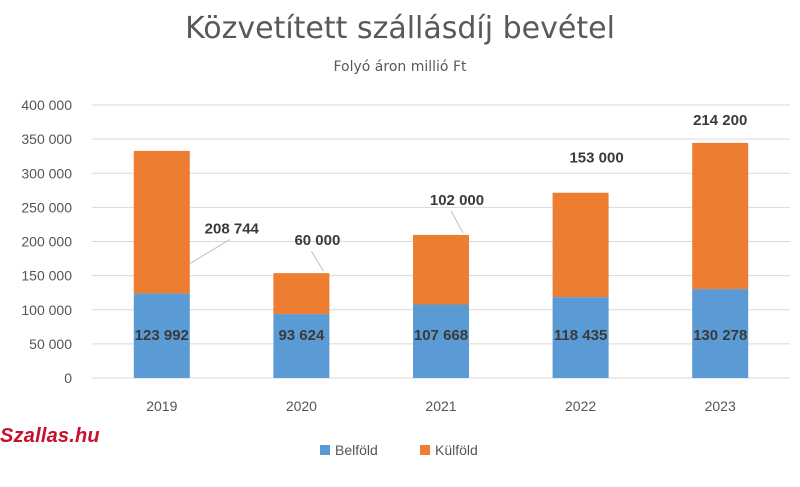 This screenshot has height=487, width=800. What do you see at coordinates (456, 450) in the screenshot?
I see `legend-label: Külföld` at bounding box center [456, 450].